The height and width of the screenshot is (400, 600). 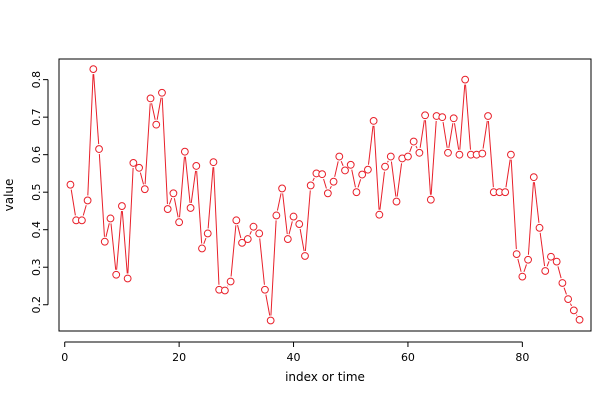 What do you see at coordinates (39, 192) in the screenshot?
I see `y-axis: 0.2 0.3 0.4 0.5 0.6 0.7 0.8` at bounding box center [39, 192].